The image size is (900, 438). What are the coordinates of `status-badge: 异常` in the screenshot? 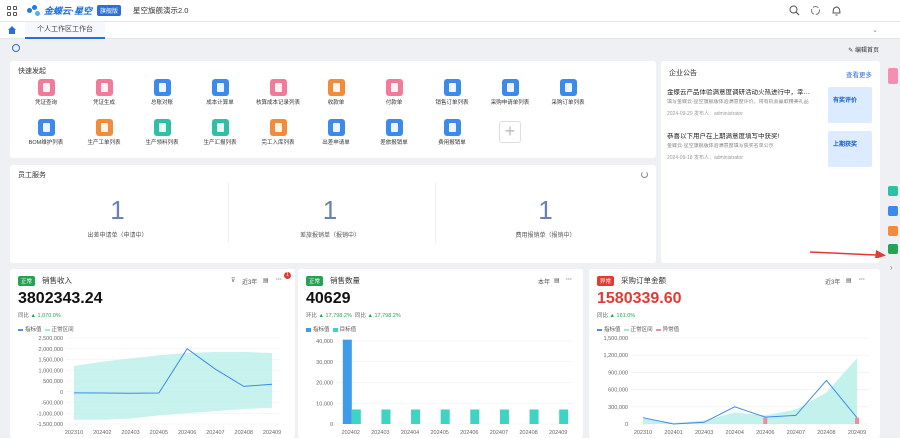 It's located at (606, 281).